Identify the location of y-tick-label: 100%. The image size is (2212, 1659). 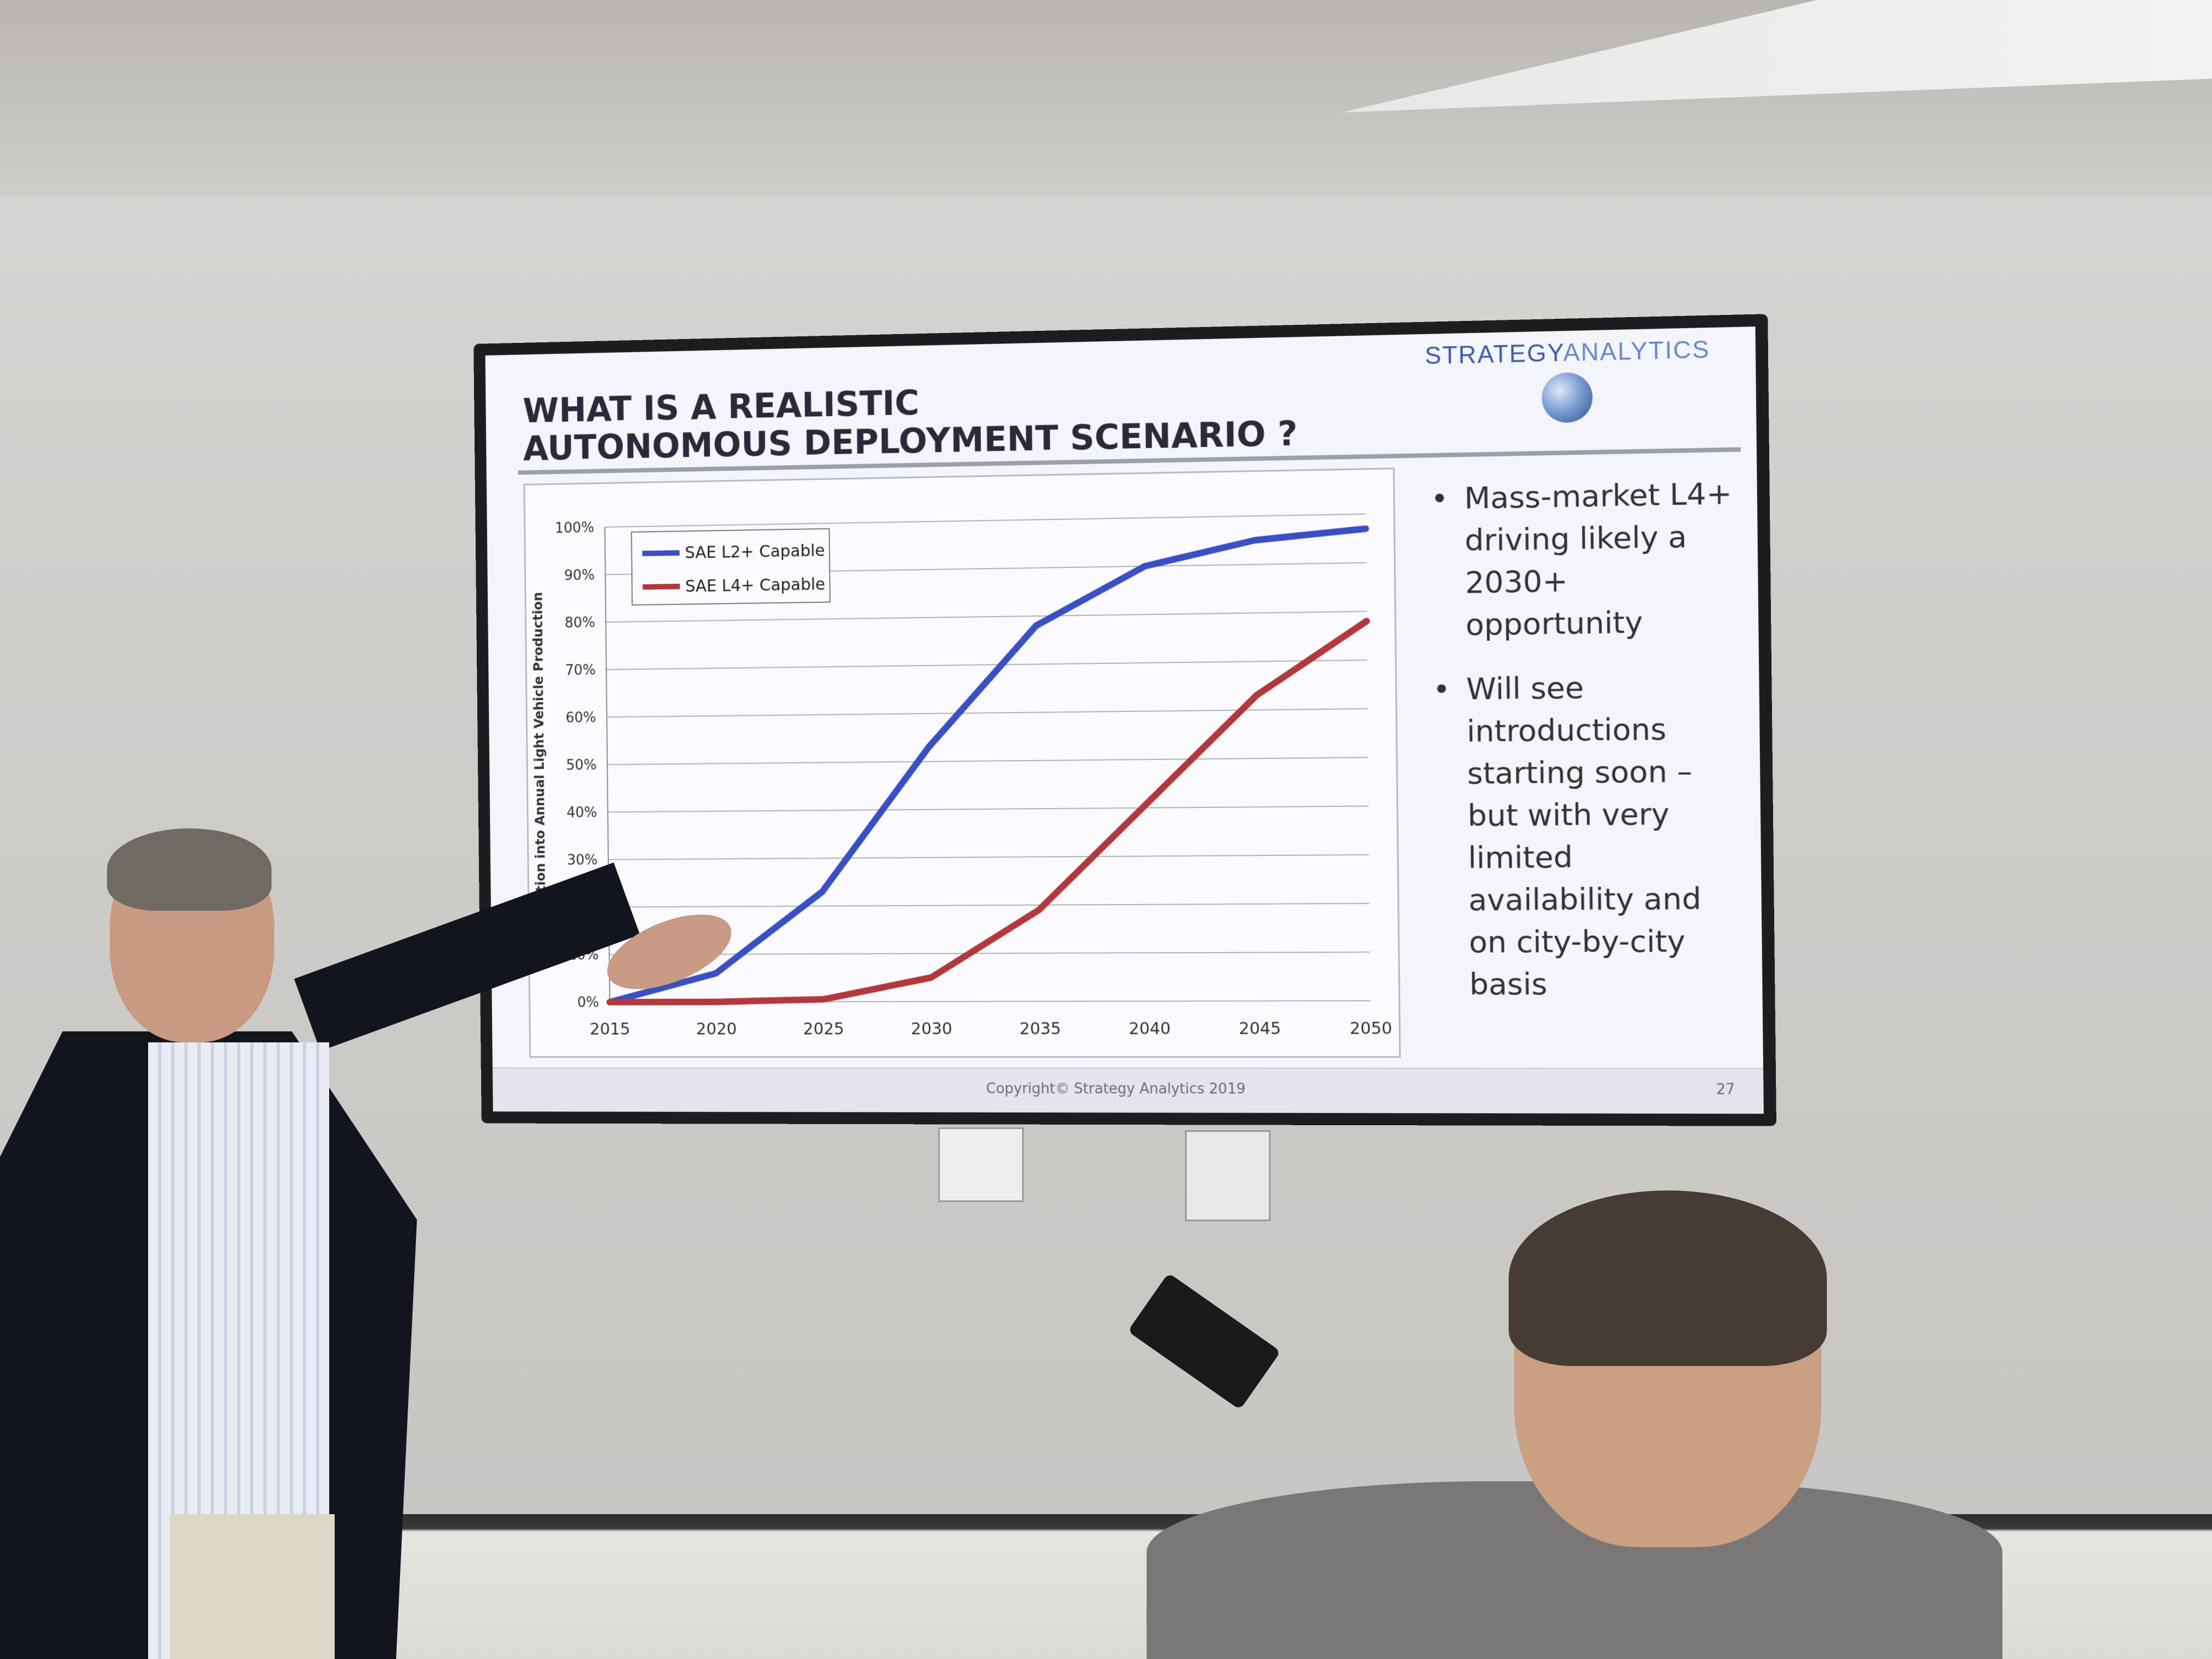
(574, 528).